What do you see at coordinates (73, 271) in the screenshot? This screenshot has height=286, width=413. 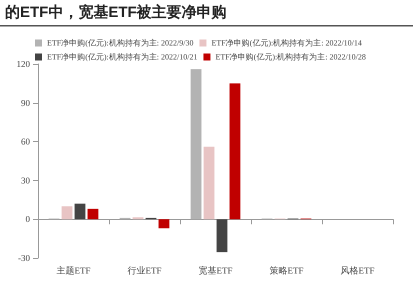 I see `x-tick-label: 主题ETF` at bounding box center [73, 271].